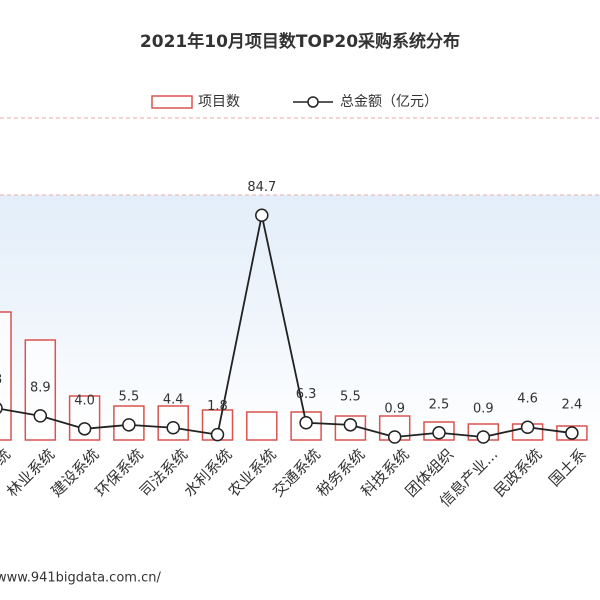 Image resolution: width=600 pixels, height=600 pixels. I want to click on data-label: 1.8, so click(217, 406).